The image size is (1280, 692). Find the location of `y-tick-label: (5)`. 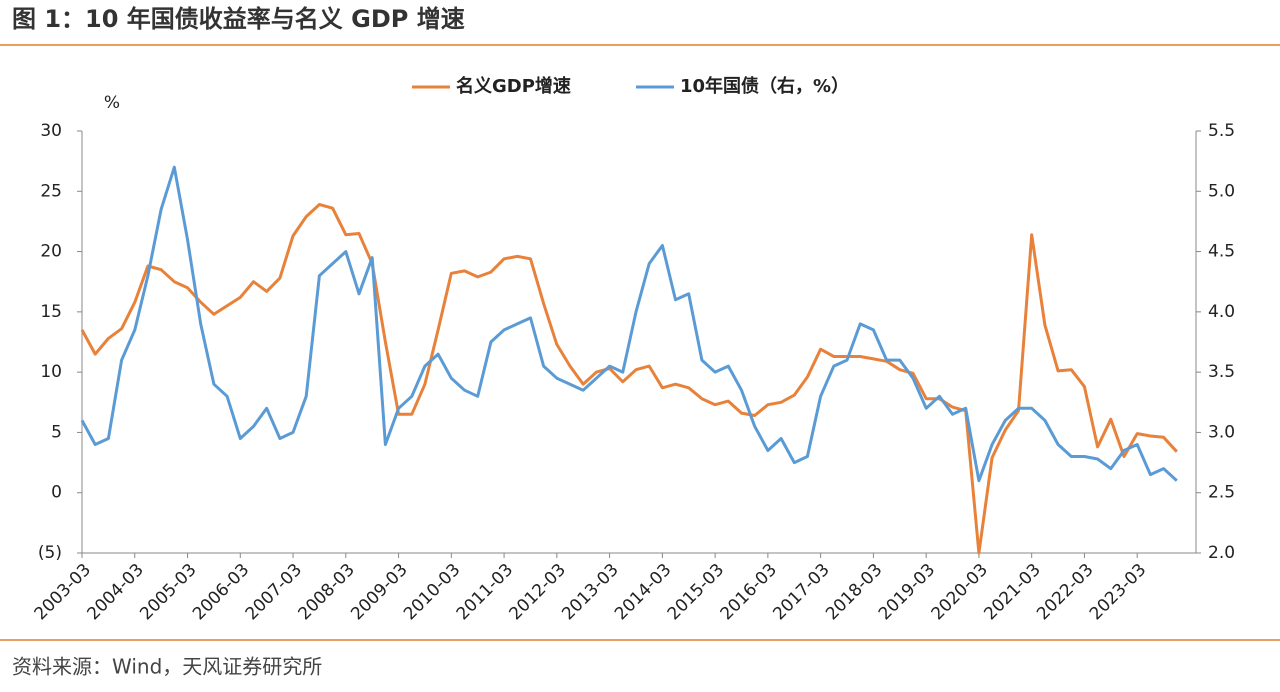

y-tick-label: (5) is located at coordinates (50, 553).